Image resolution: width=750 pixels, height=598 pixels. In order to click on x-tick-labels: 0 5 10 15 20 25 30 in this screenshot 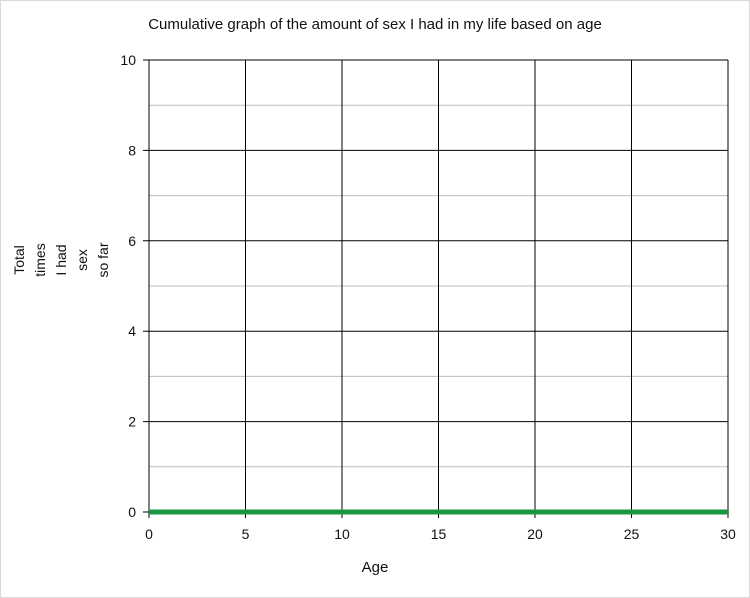, I will do `click(440, 534)`.